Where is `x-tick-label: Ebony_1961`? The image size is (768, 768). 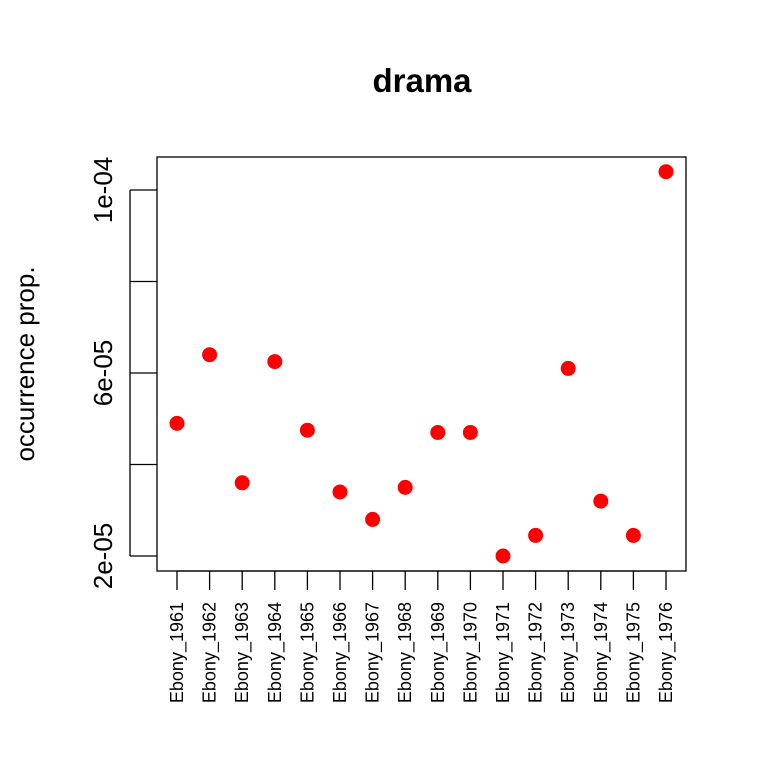 x-tick-label: Ebony_1961 is located at coordinates (177, 652).